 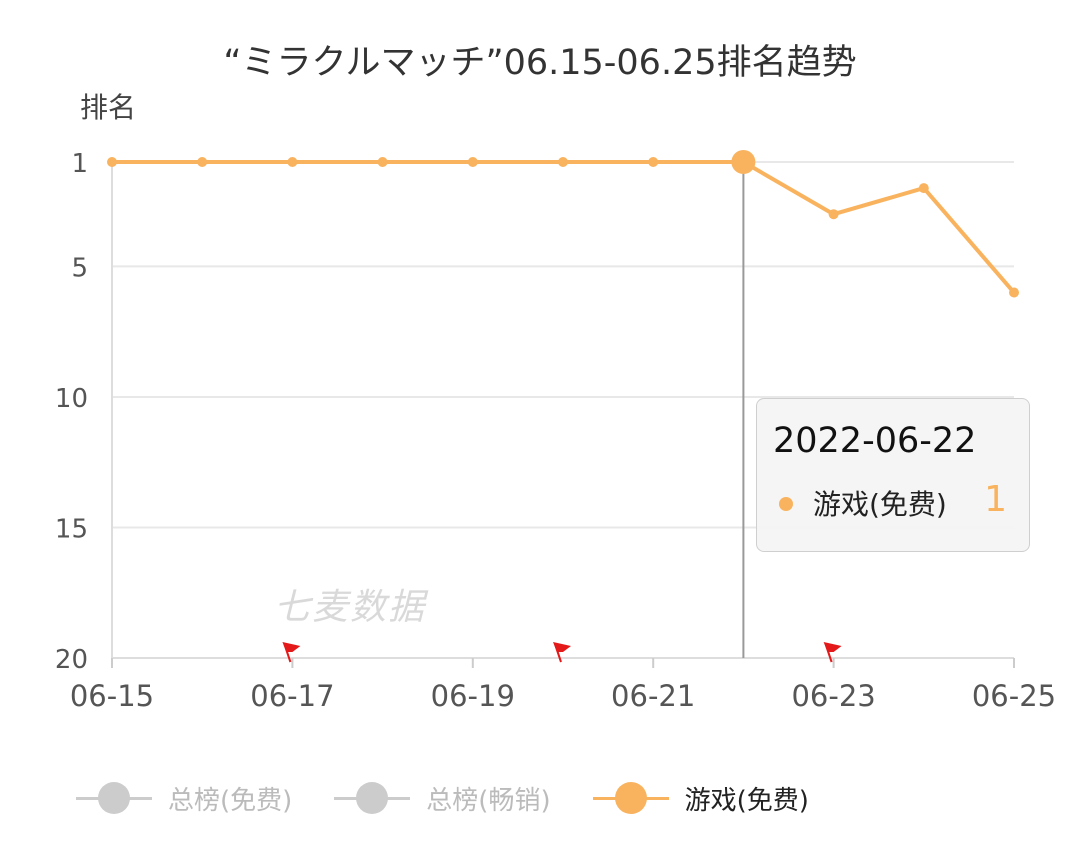 I want to click on tooltip-series-dot, so click(x=786, y=504).